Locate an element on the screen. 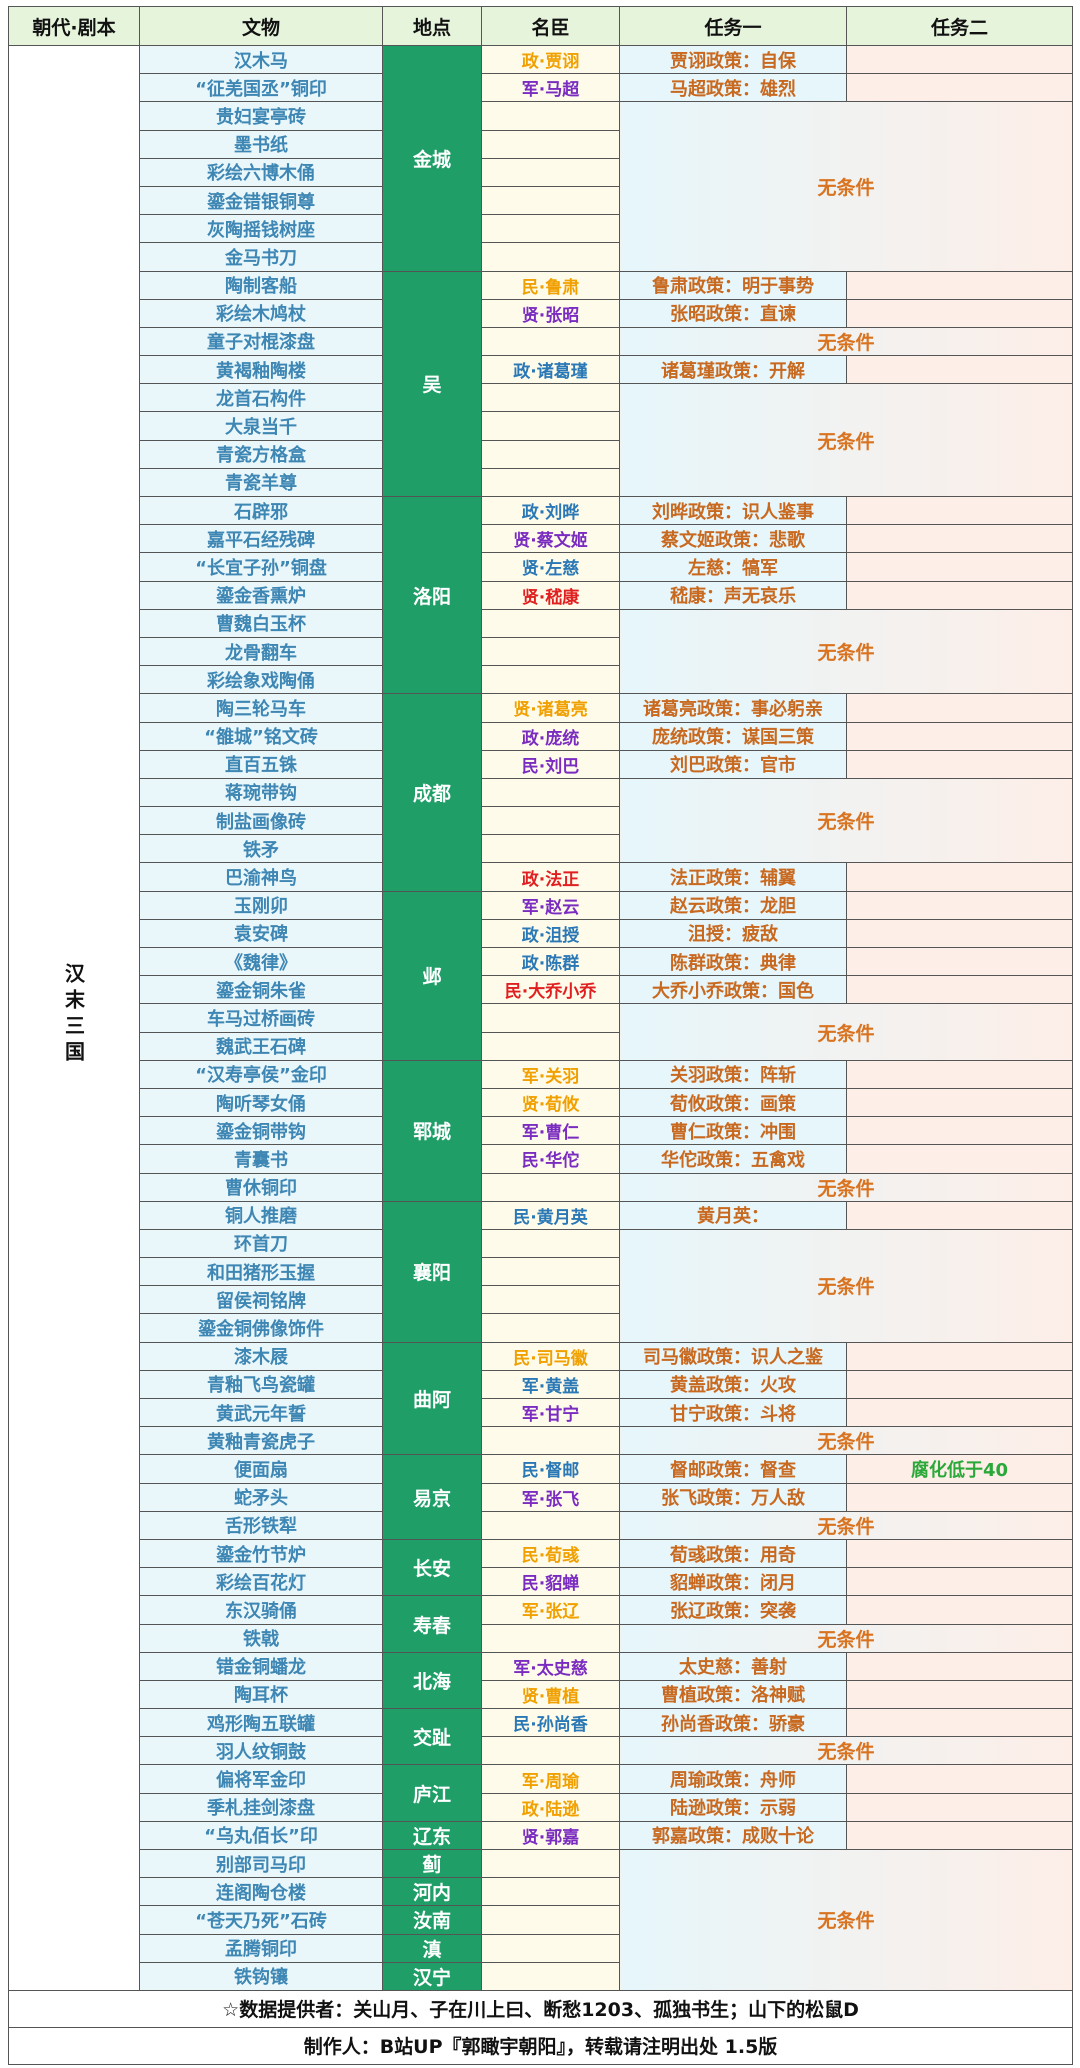 The image size is (1080, 2068). table-row: 金马书刀 is located at coordinates (541, 257).